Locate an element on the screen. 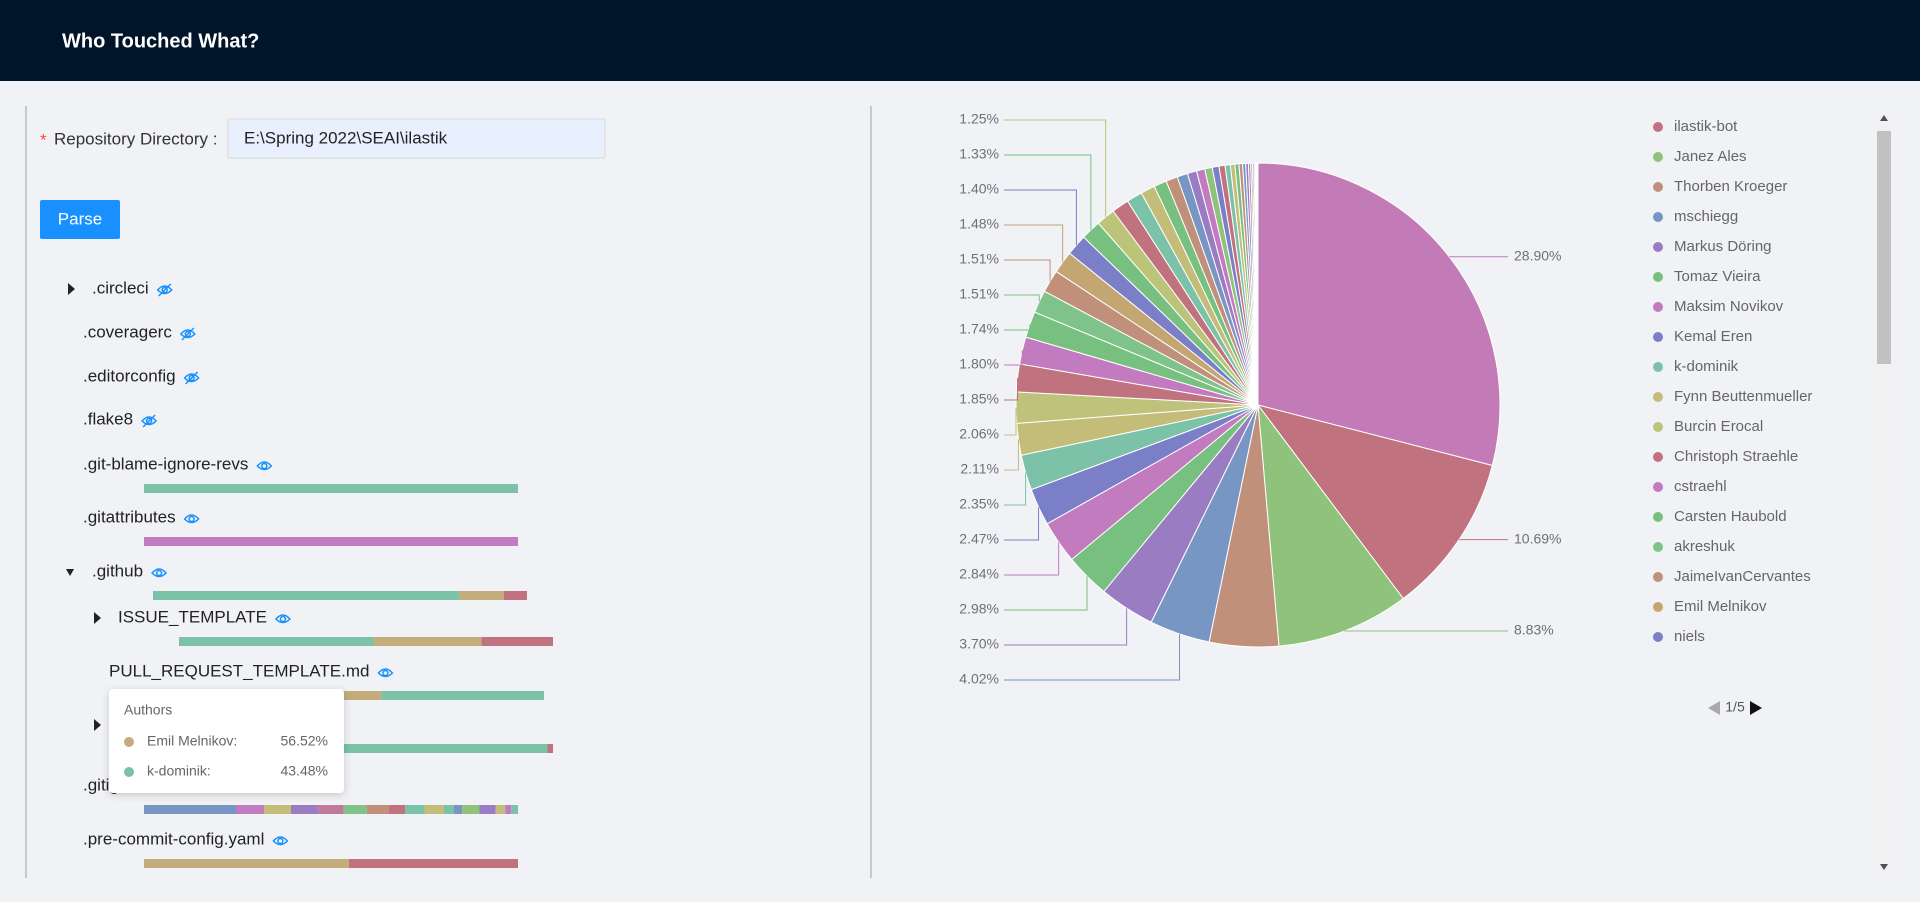 The width and height of the screenshot is (1920, 902). legend-label: Maksim Novikov is located at coordinates (1729, 306).